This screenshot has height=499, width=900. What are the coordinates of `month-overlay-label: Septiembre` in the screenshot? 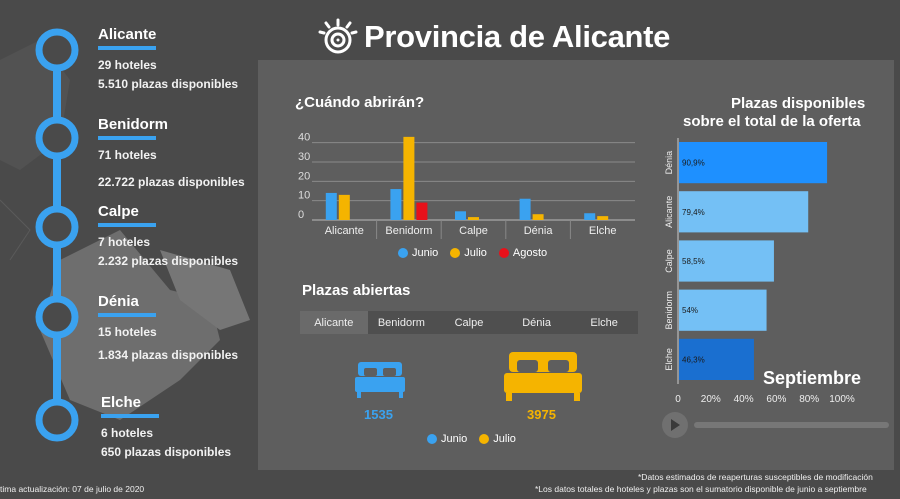 It's located at (812, 378).